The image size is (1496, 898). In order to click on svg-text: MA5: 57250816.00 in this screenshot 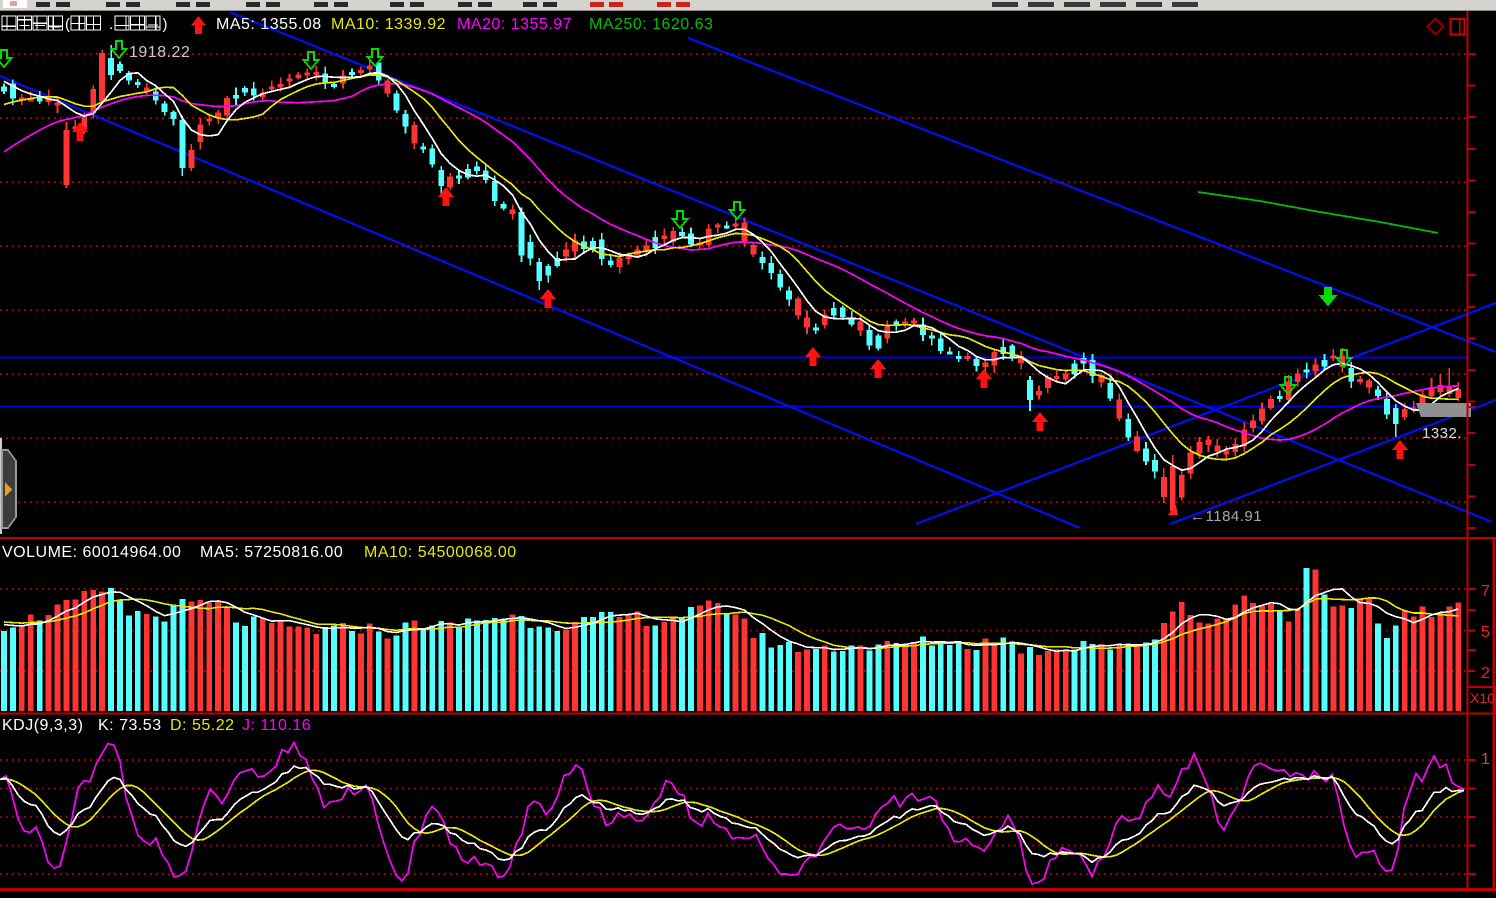, I will do `click(271, 552)`.